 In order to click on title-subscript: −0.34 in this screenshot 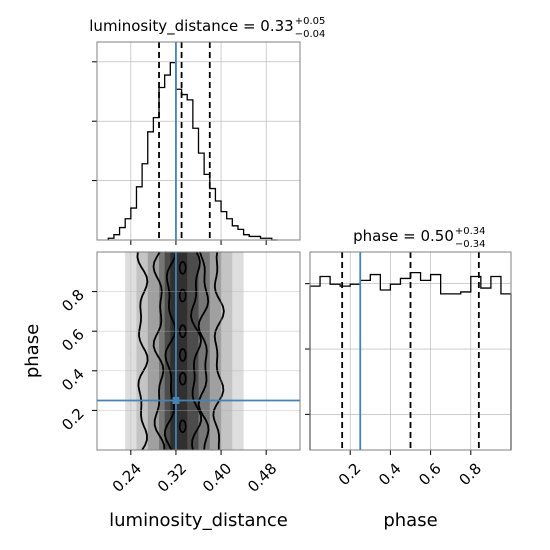, I will do `click(470, 244)`.